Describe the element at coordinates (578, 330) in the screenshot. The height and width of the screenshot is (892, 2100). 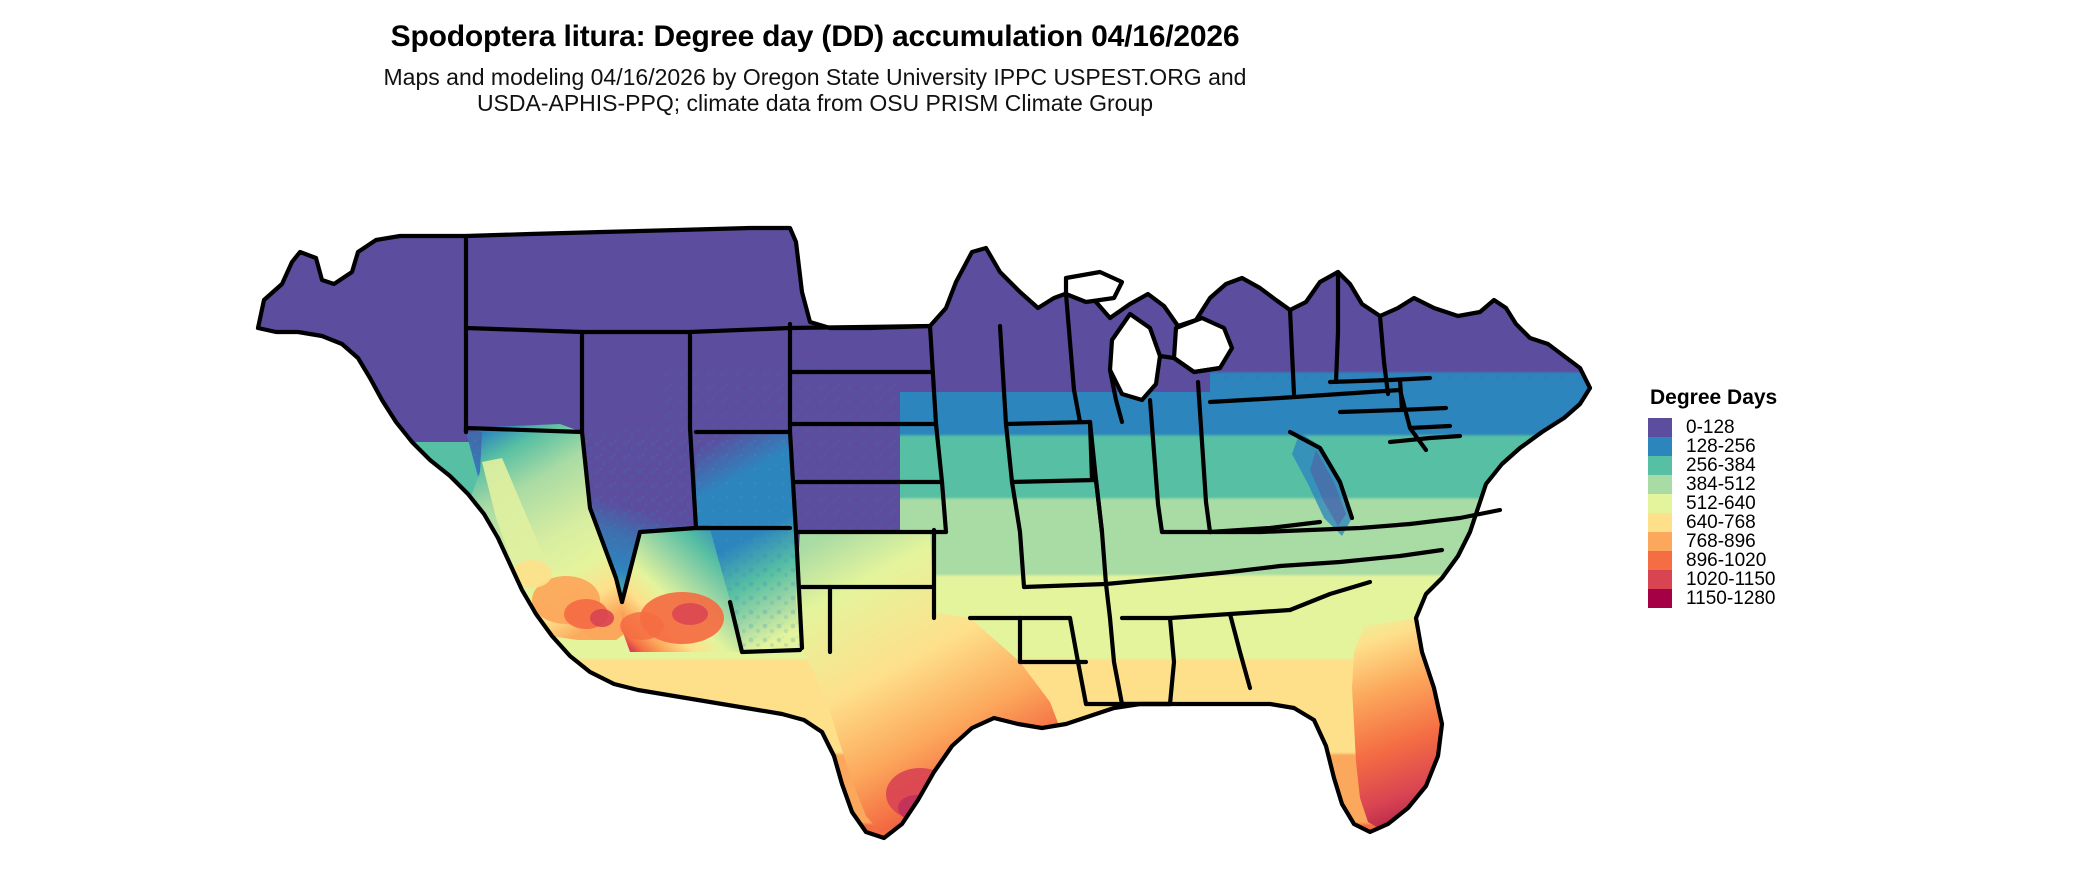
I see `border-or-nv` at that location.